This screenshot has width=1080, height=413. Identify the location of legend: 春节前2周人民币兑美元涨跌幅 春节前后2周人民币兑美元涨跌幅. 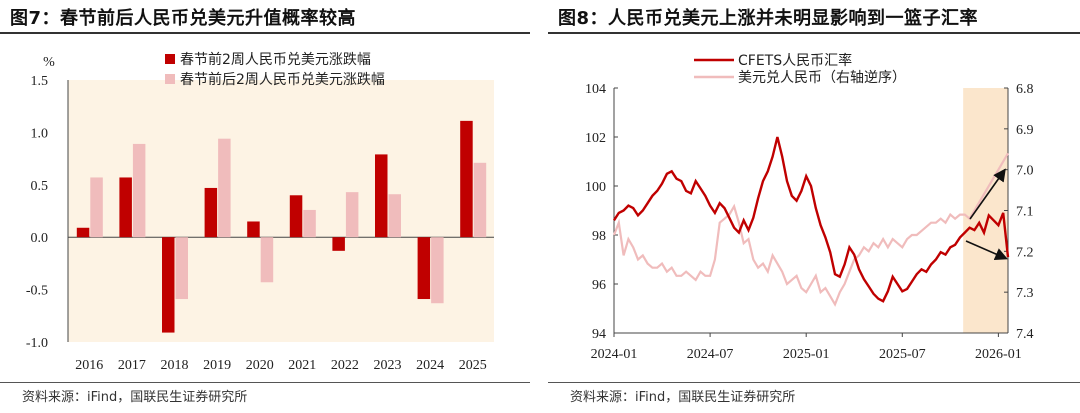
(275, 69).